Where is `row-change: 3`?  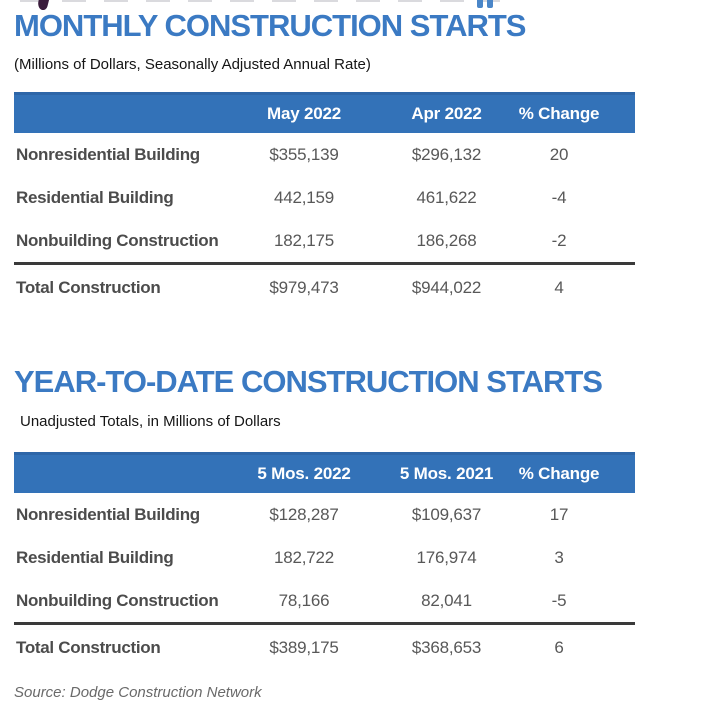 row-change: 3 is located at coordinates (559, 557).